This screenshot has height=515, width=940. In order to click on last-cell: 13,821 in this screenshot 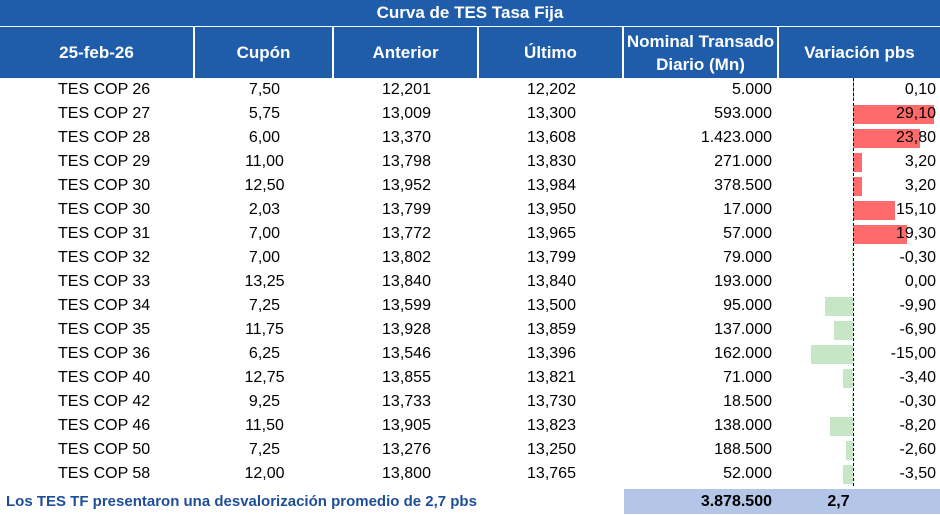, I will do `click(551, 377)`.